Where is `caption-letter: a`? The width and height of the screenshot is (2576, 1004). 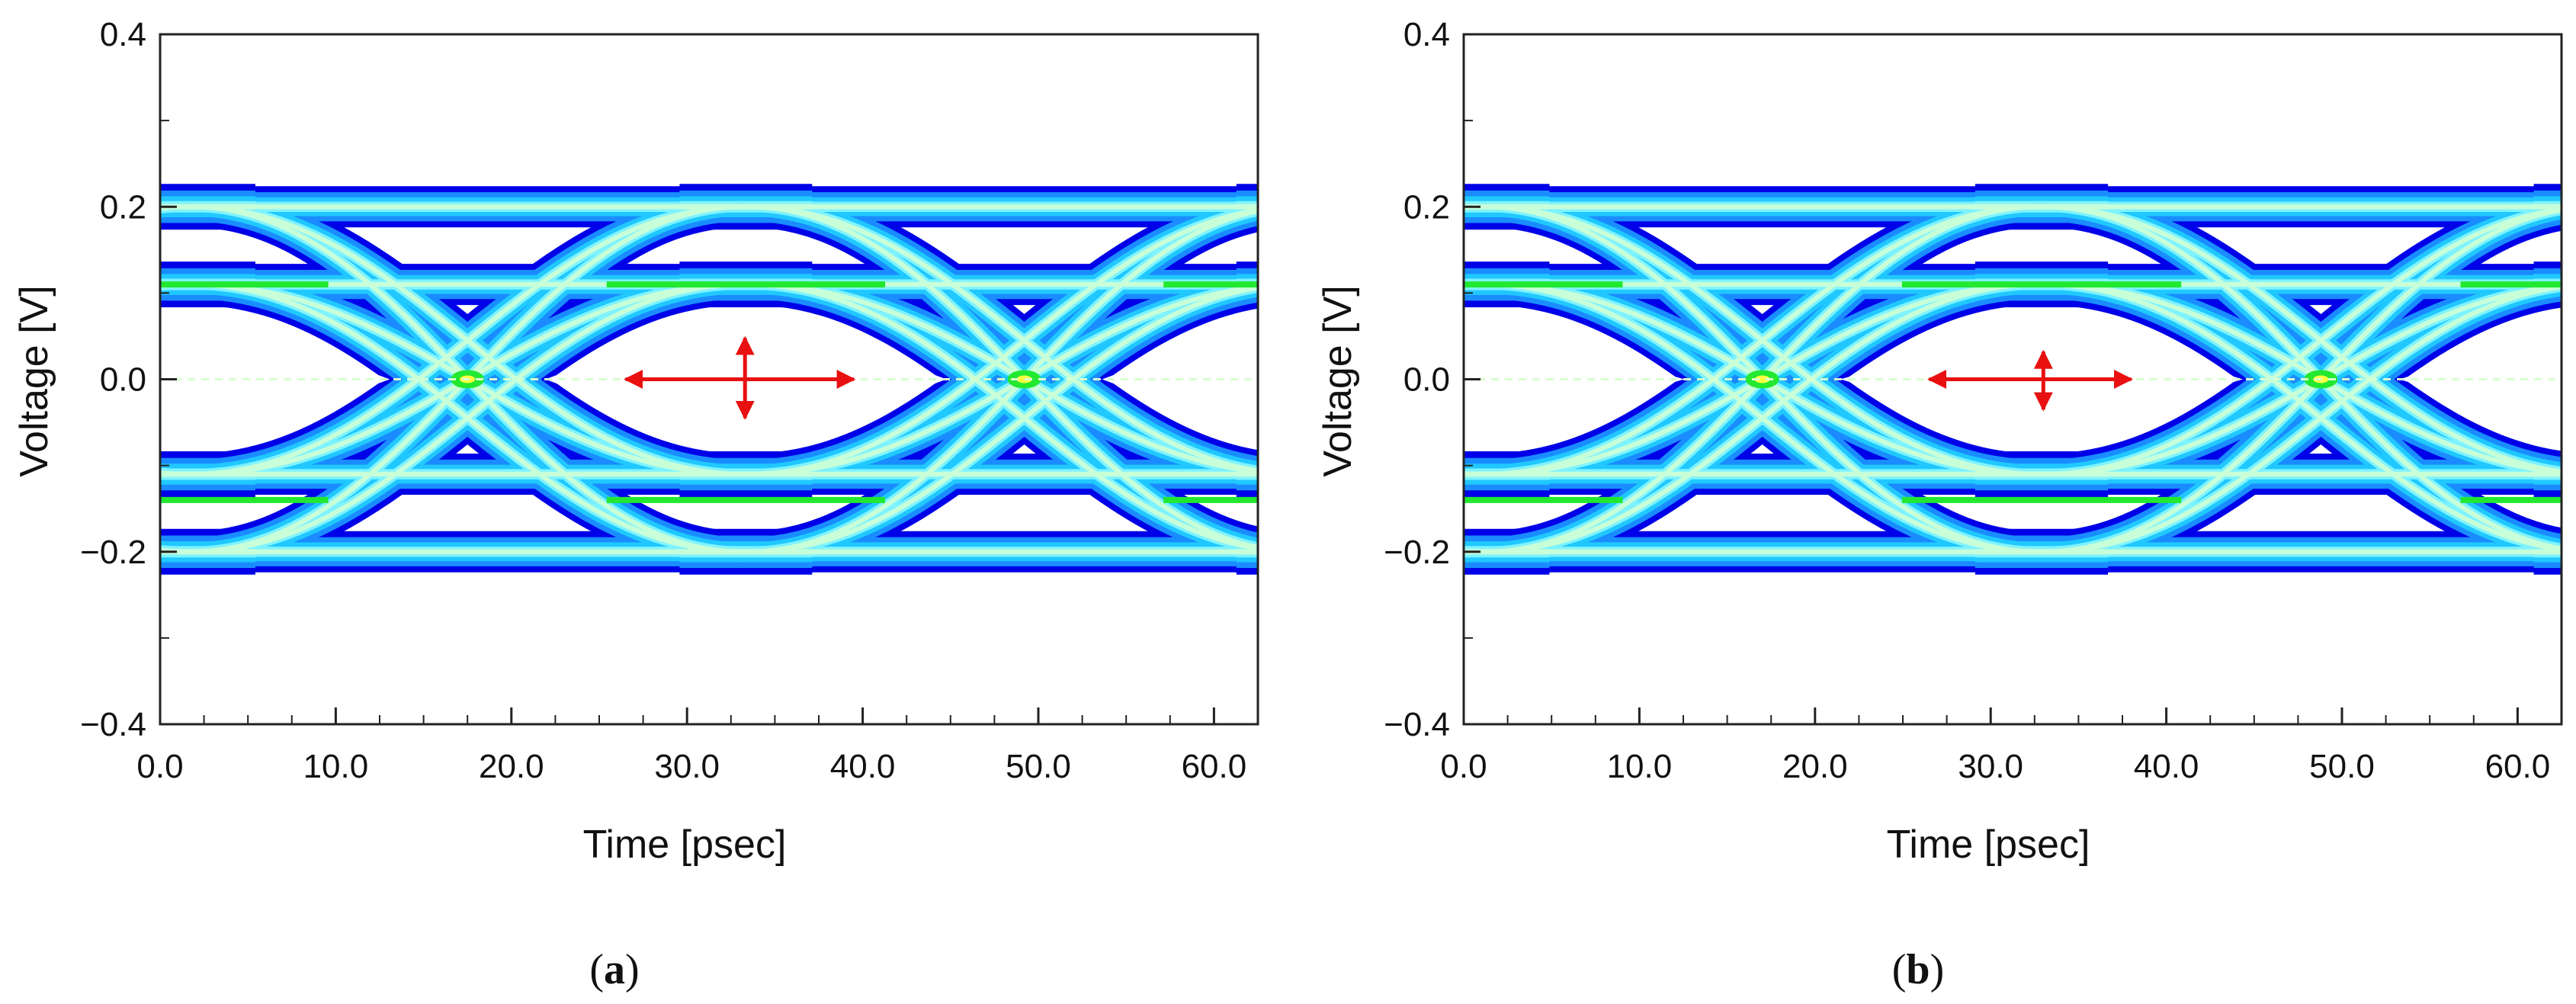
caption-letter: a is located at coordinates (614, 969).